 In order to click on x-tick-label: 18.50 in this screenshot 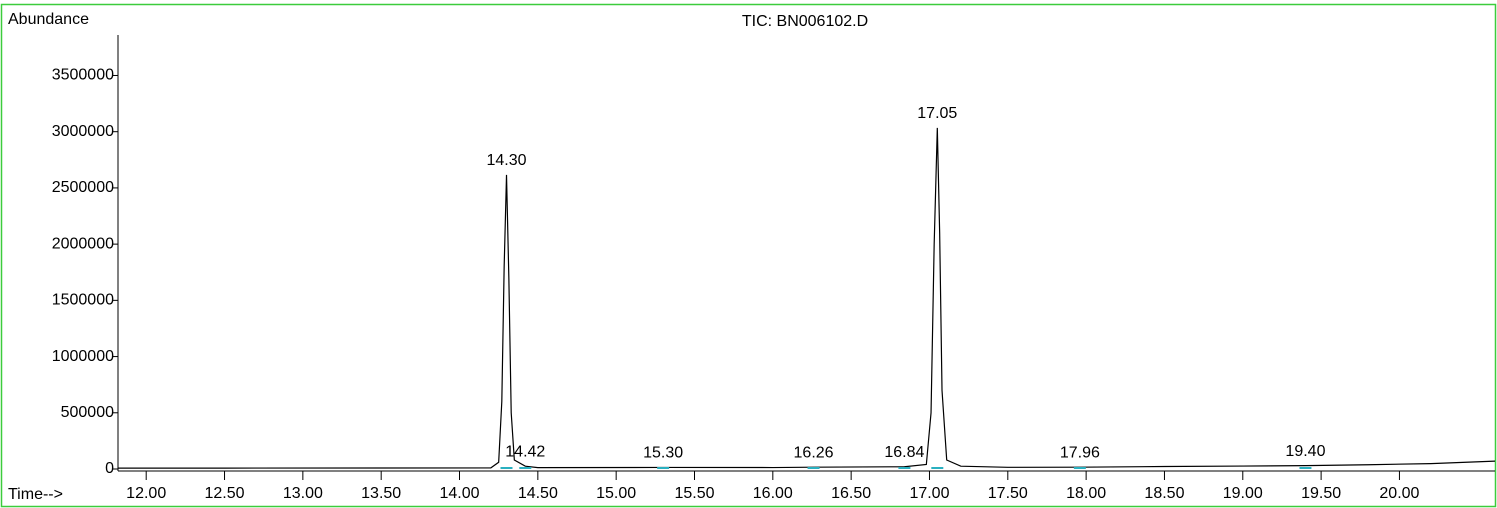, I will do `click(1164, 493)`.